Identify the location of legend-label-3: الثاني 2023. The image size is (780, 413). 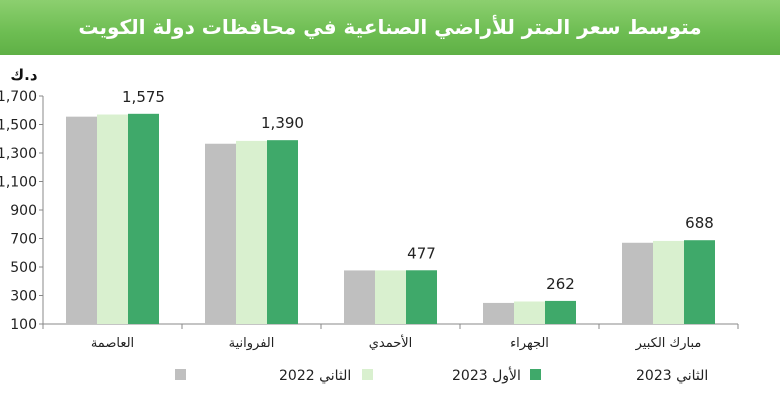
(672, 376).